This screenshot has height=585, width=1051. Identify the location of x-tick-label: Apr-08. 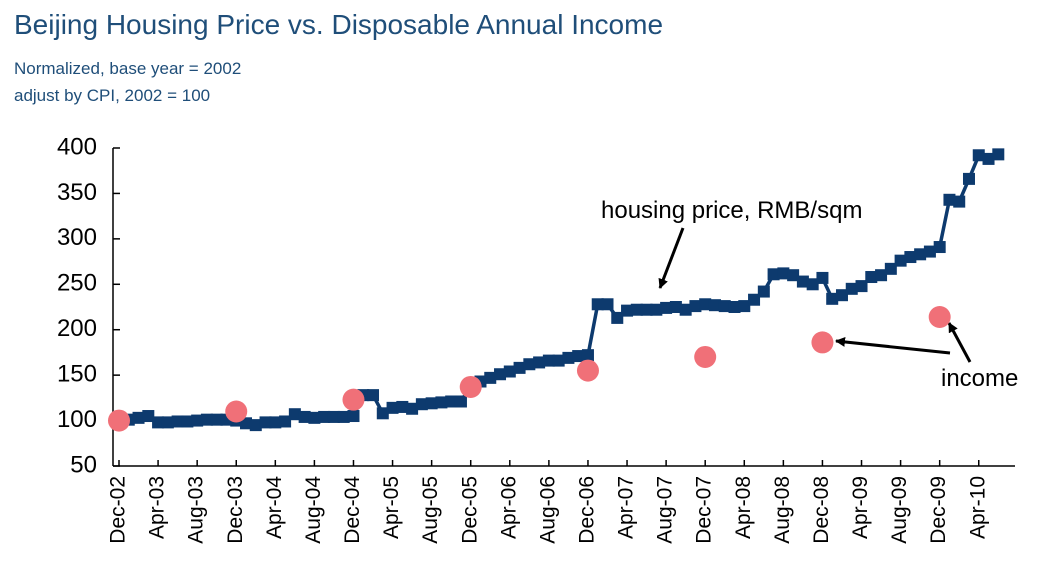
(743, 507).